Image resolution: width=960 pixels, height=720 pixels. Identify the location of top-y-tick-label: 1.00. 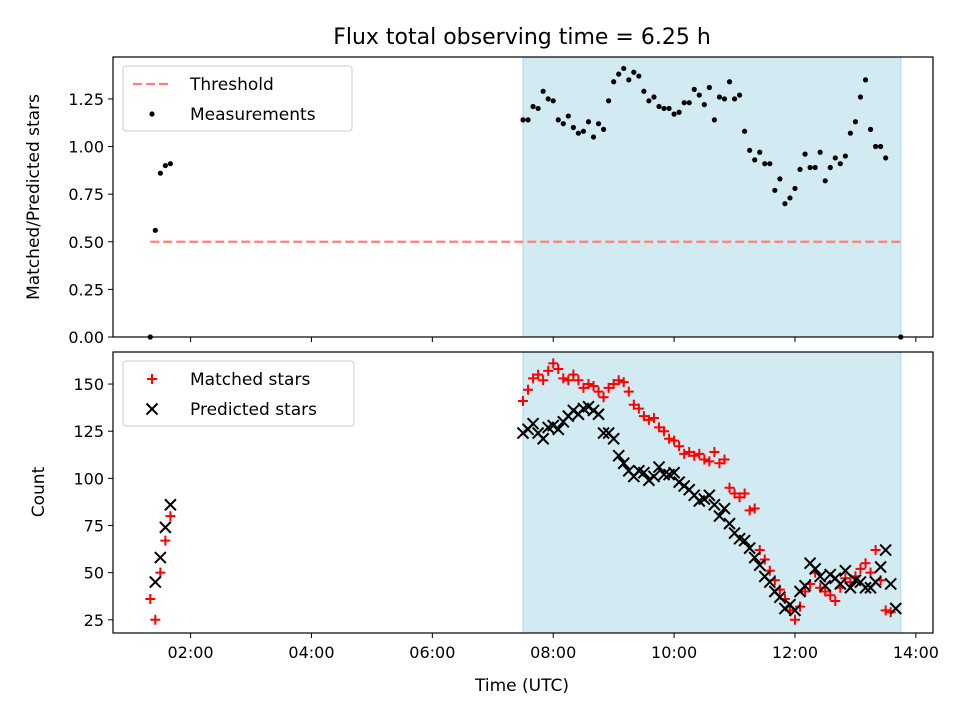
(86, 147).